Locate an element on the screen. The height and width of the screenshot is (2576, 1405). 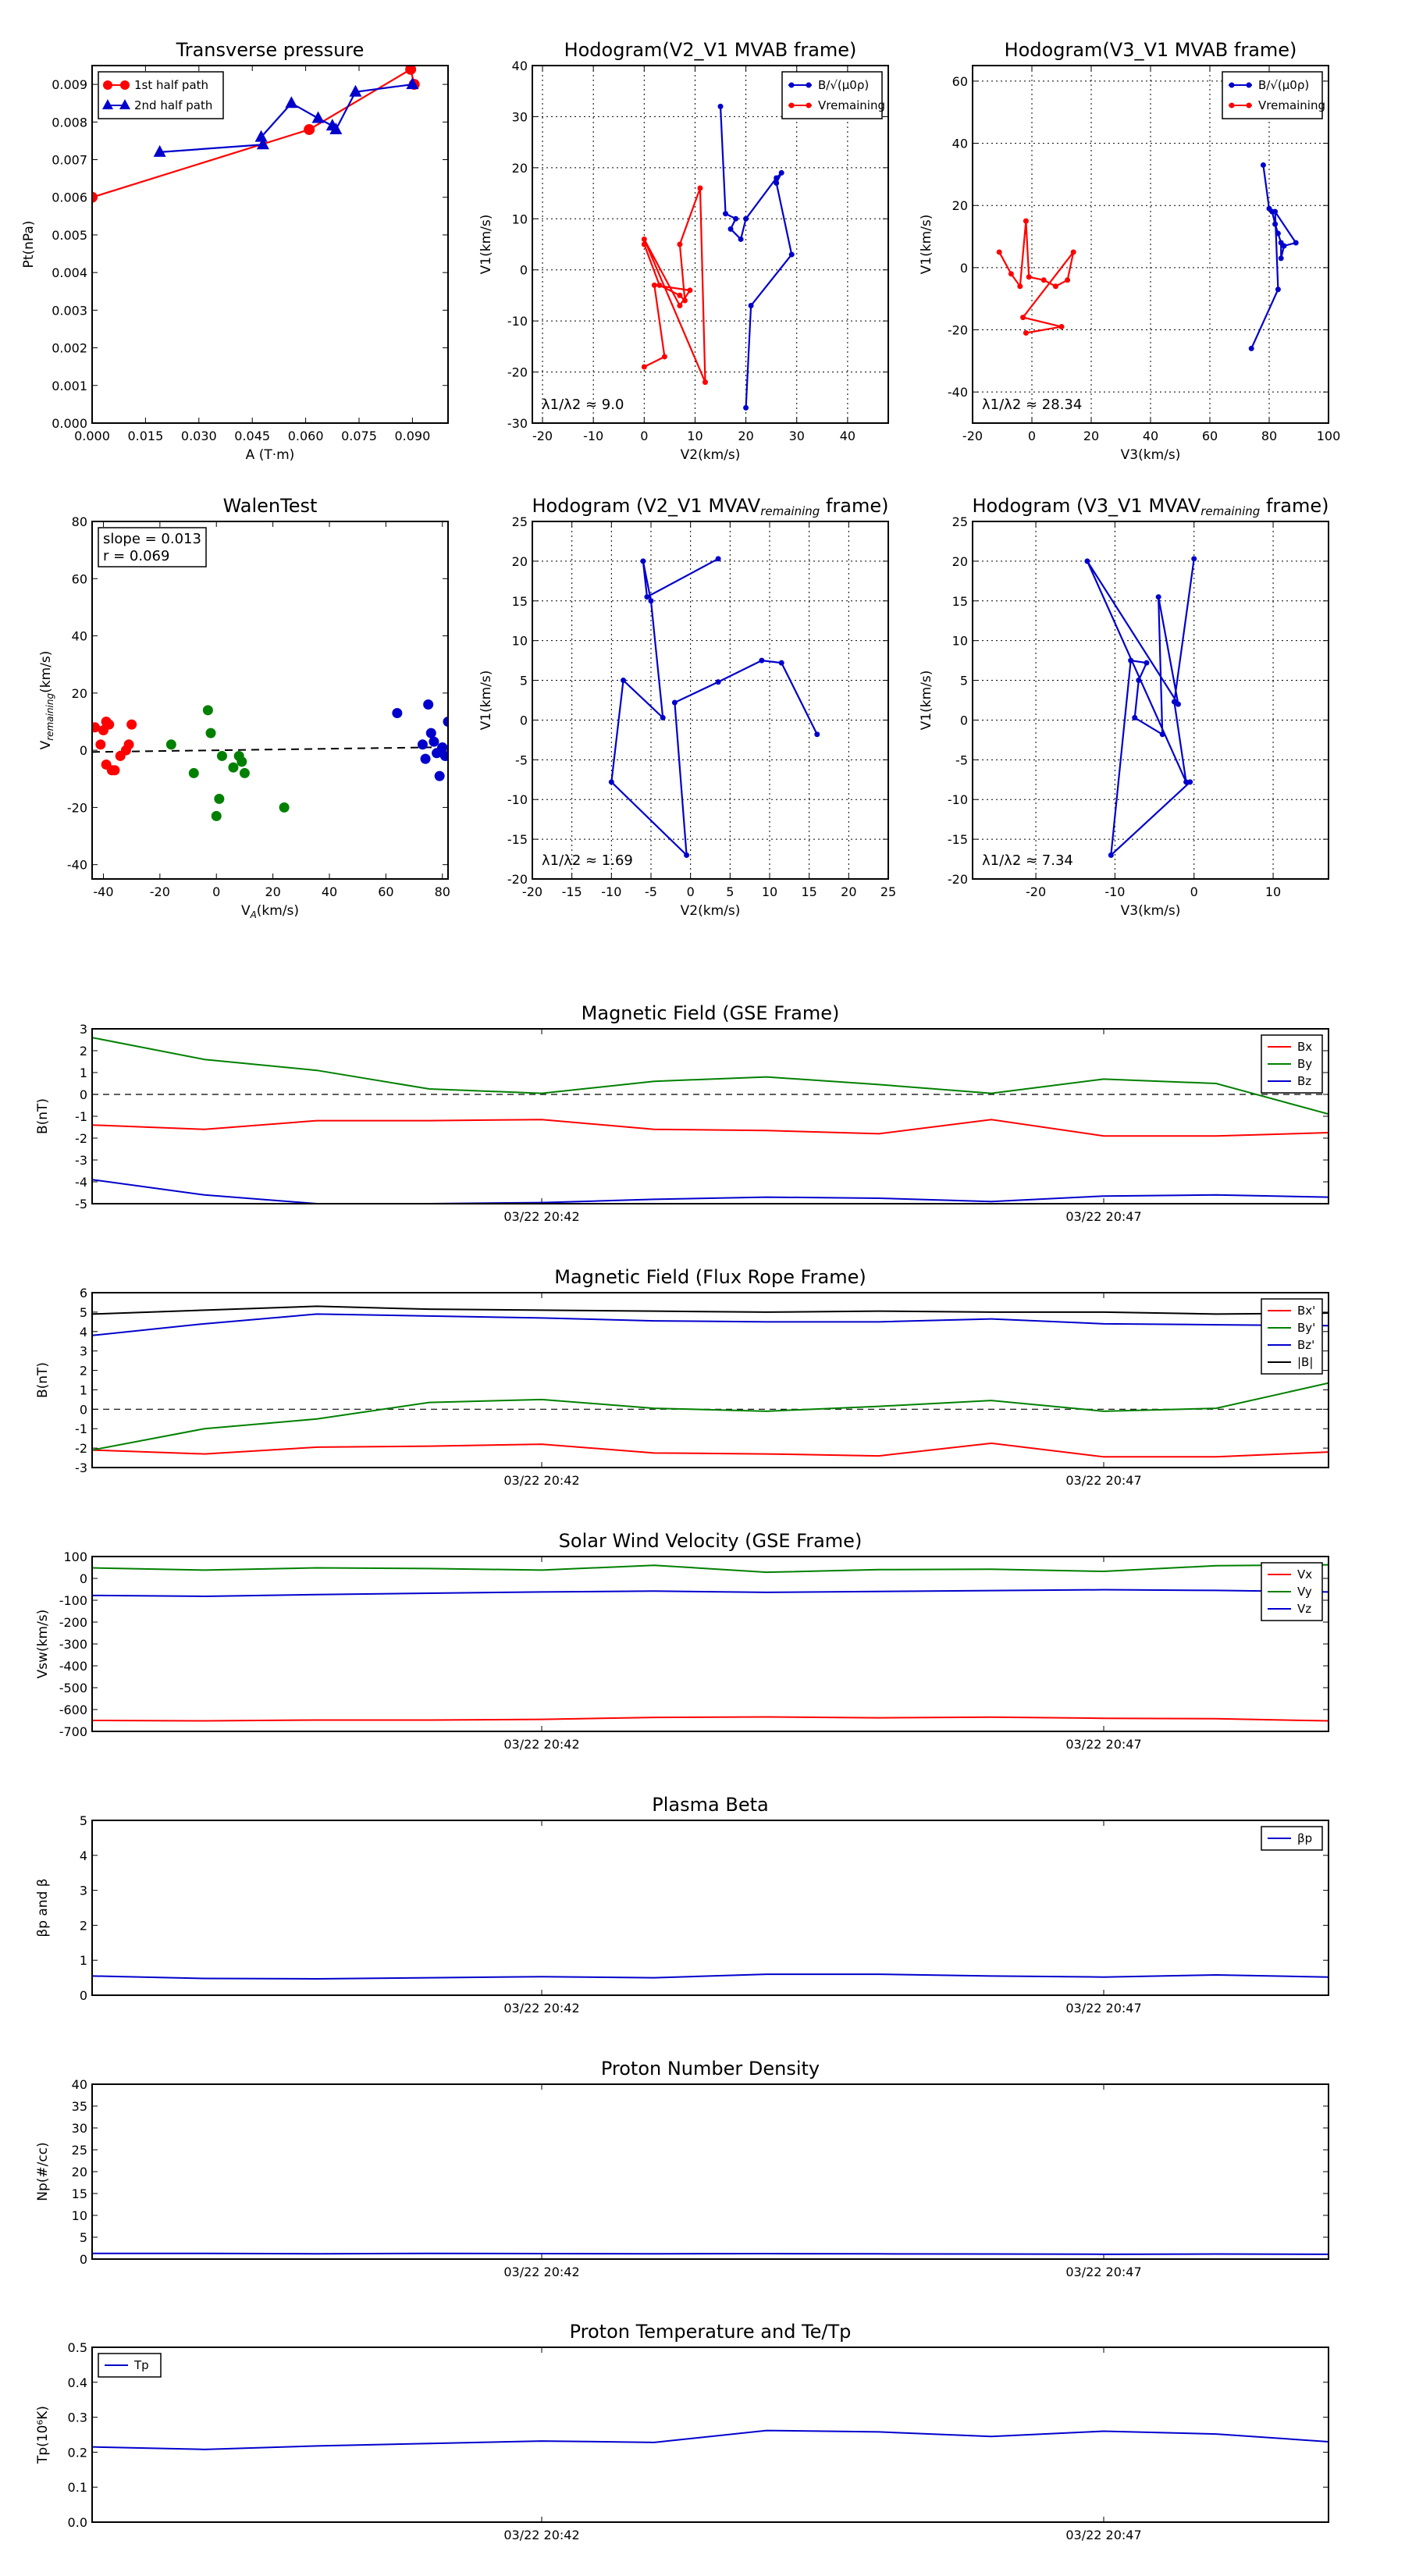
chart-title: Hodogram(V3_V1 MVAB frame) is located at coordinates (1151, 50).